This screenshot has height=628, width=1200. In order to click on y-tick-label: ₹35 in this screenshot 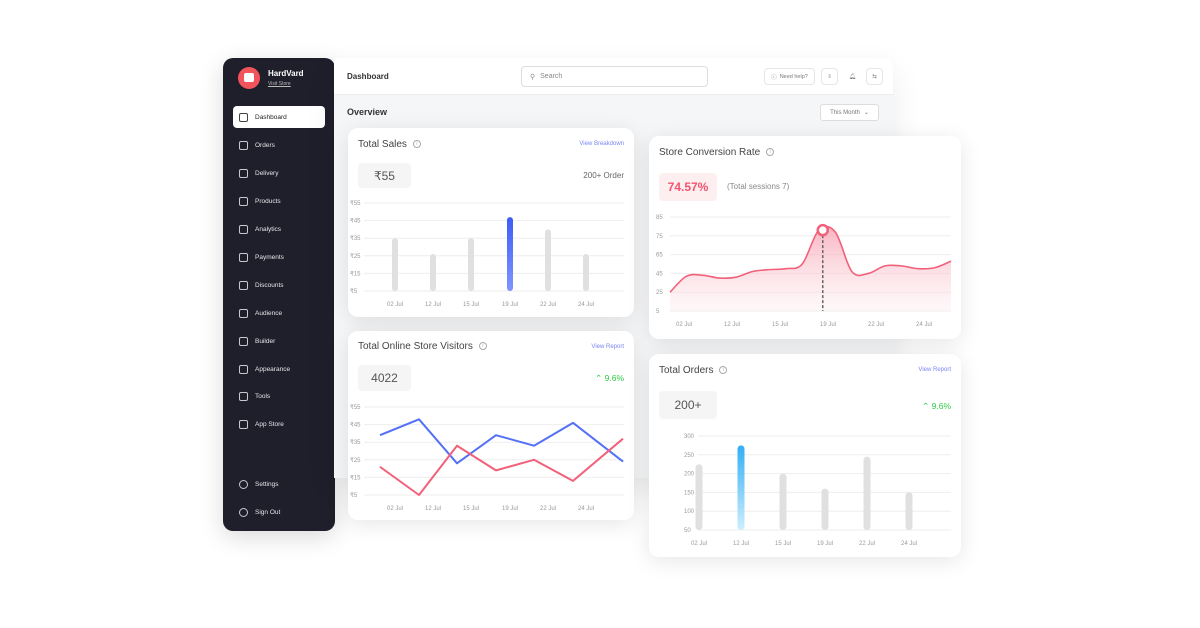, I will do `click(355, 238)`.